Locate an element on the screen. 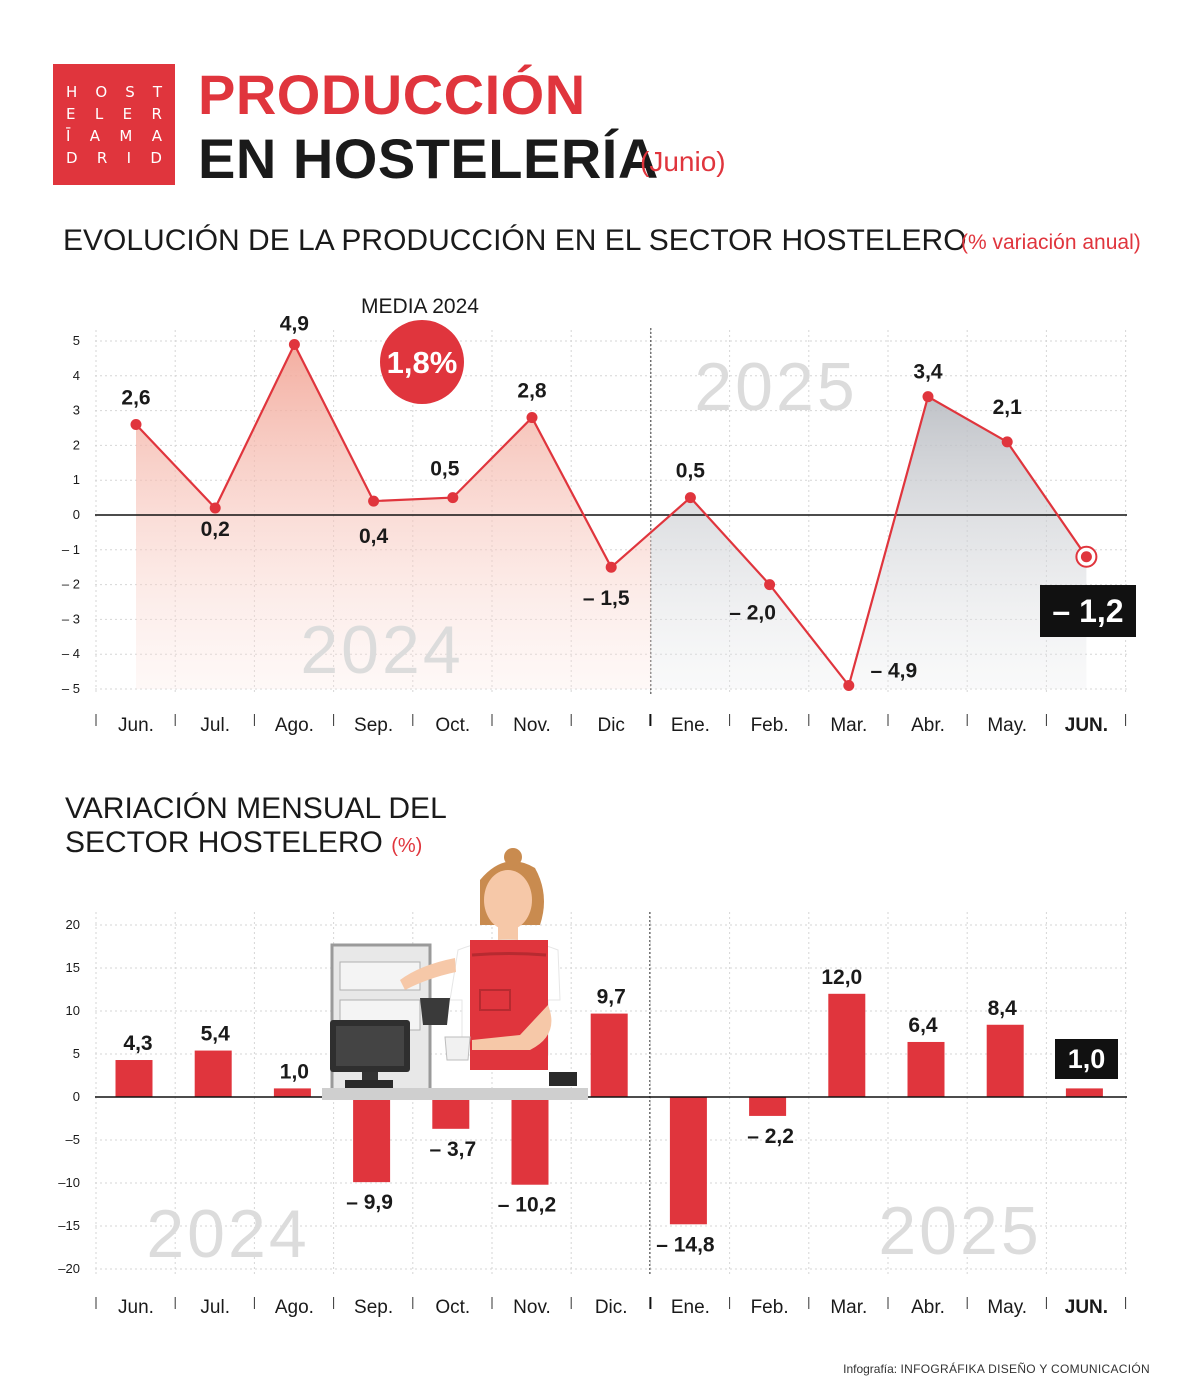 This screenshot has height=1400, width=1200. data-label: 9,7 is located at coordinates (611, 997).